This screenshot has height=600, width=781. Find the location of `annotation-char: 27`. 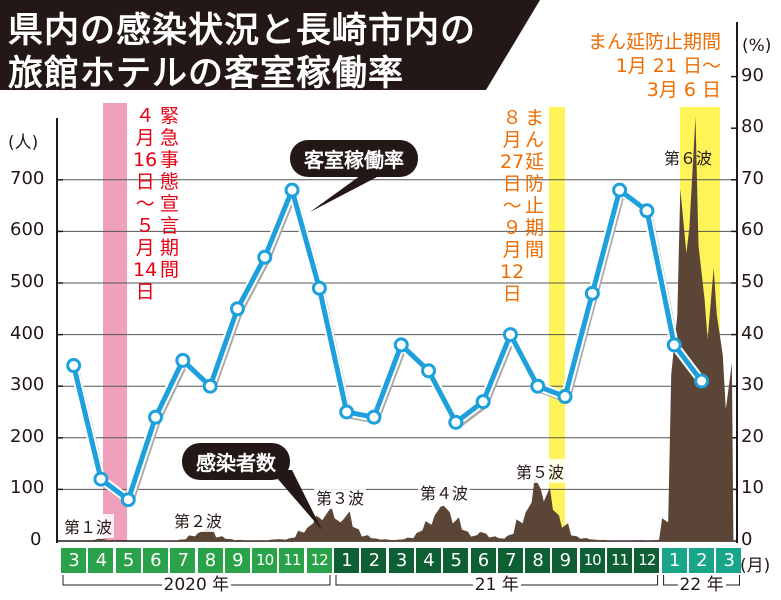

annotation-char: 27 is located at coordinates (512, 162).